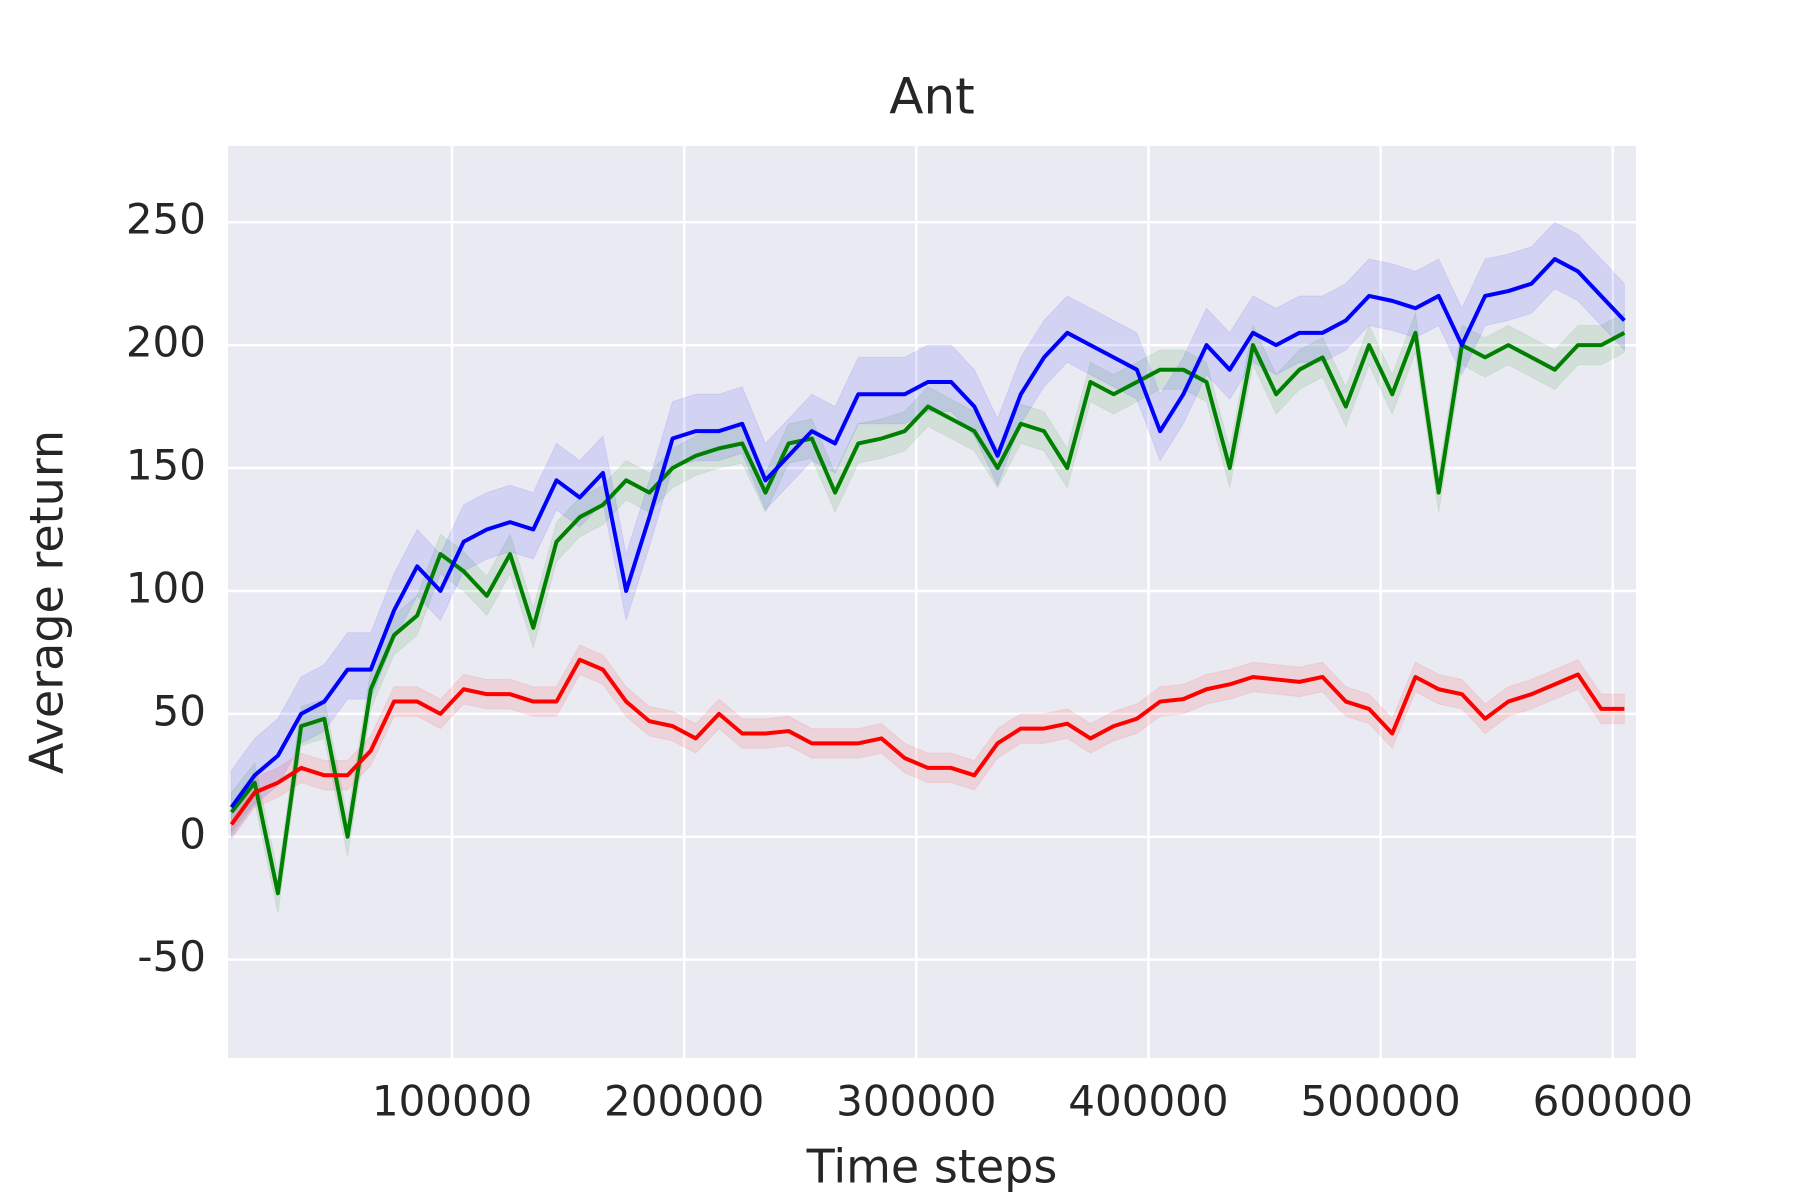 Image resolution: width=1800 pixels, height=1200 pixels. What do you see at coordinates (166, 342) in the screenshot?
I see `y-tick-label: 200` at bounding box center [166, 342].